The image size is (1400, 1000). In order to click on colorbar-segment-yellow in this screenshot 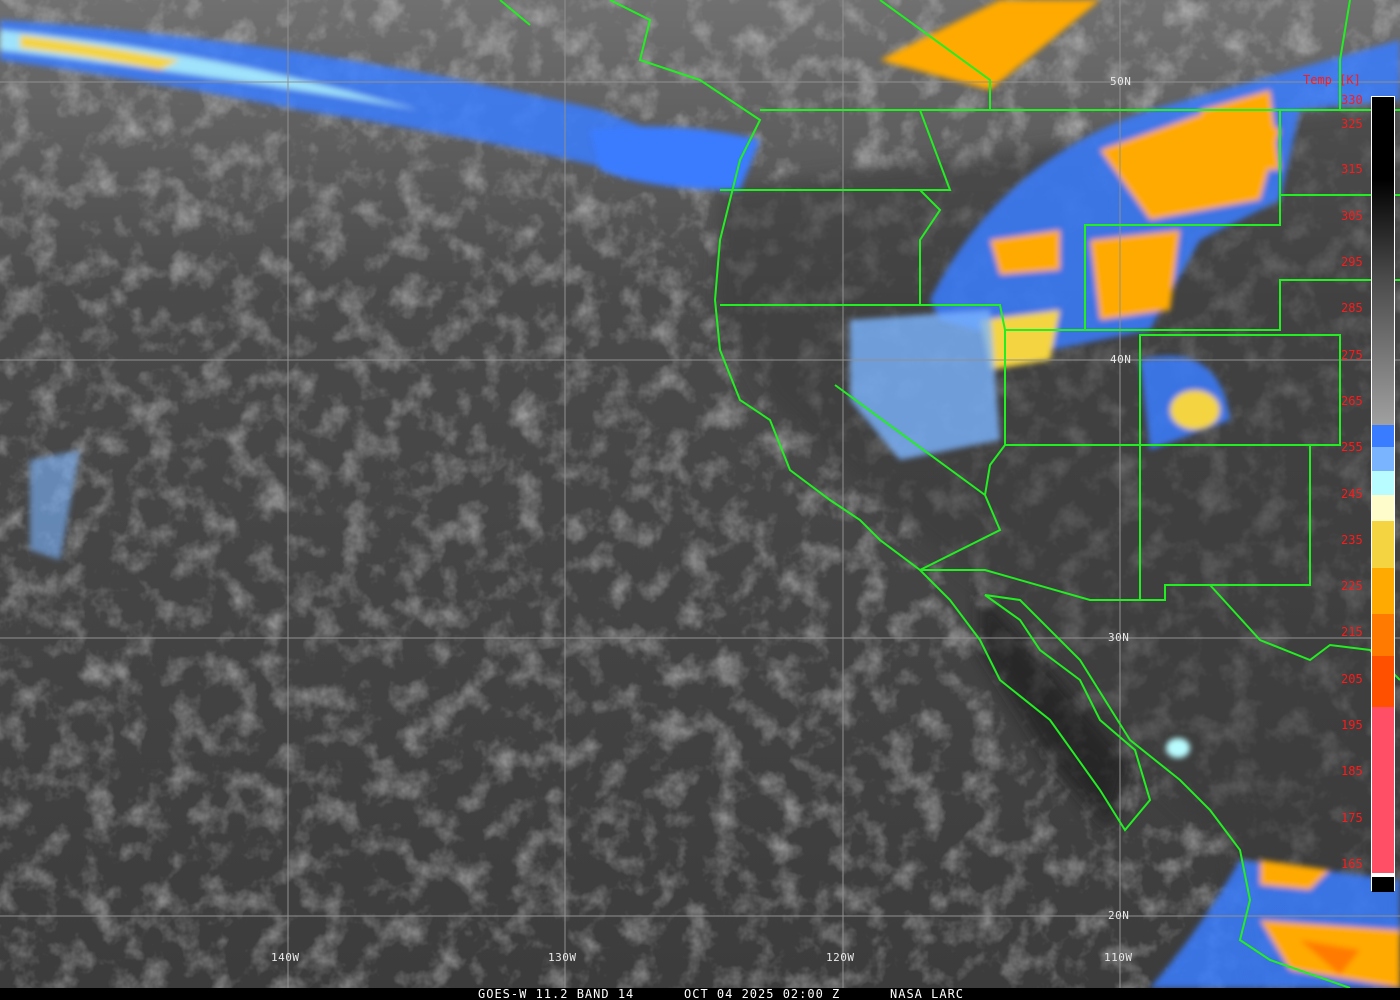, I will do `click(1383, 544)`.